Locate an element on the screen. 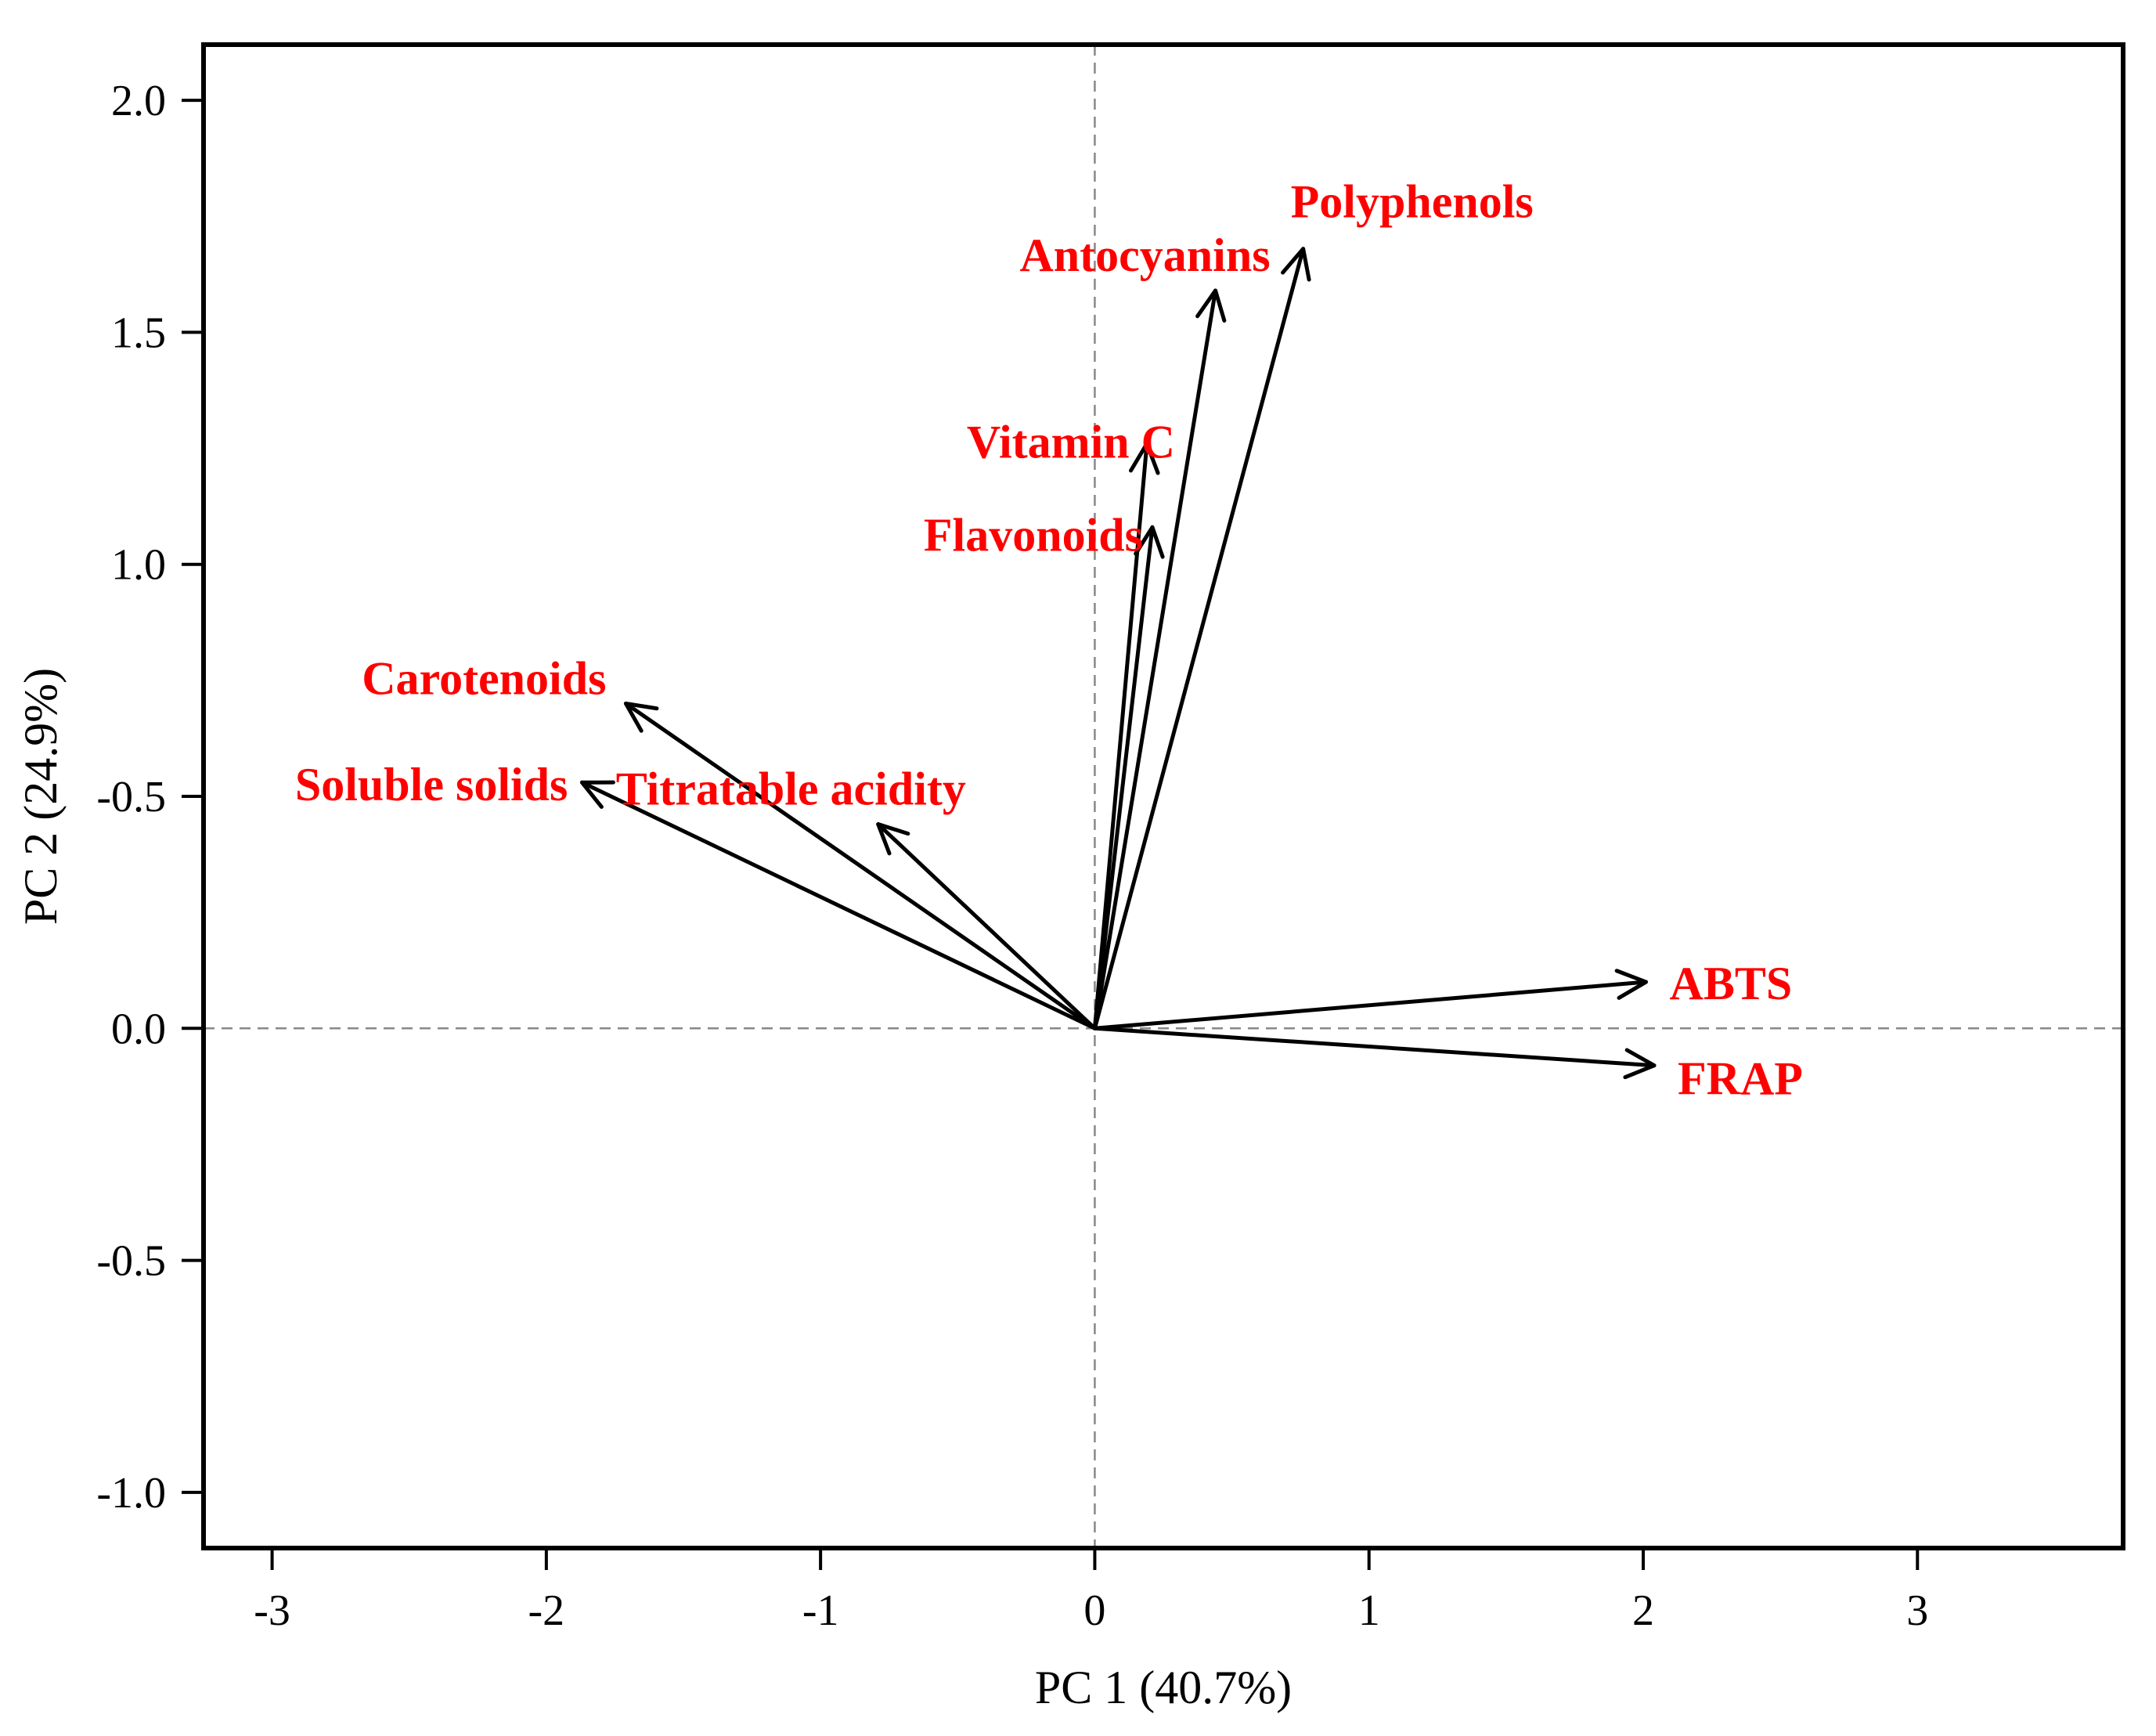 The width and height of the screenshot is (2156, 1736). y-tick-label: 2.0 is located at coordinates (138, 101).